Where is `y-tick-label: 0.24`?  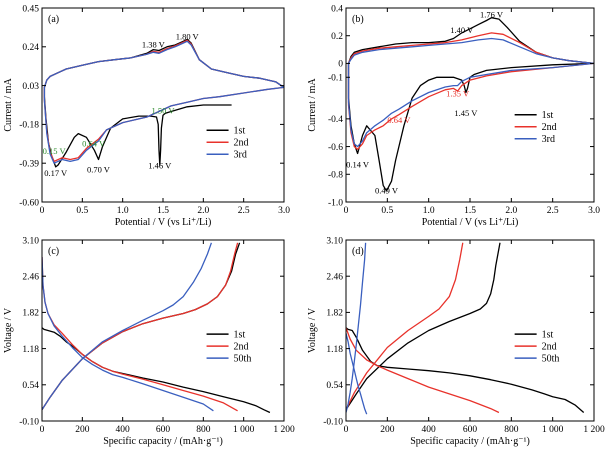 y-tick-label: 0.24 is located at coordinates (30, 48).